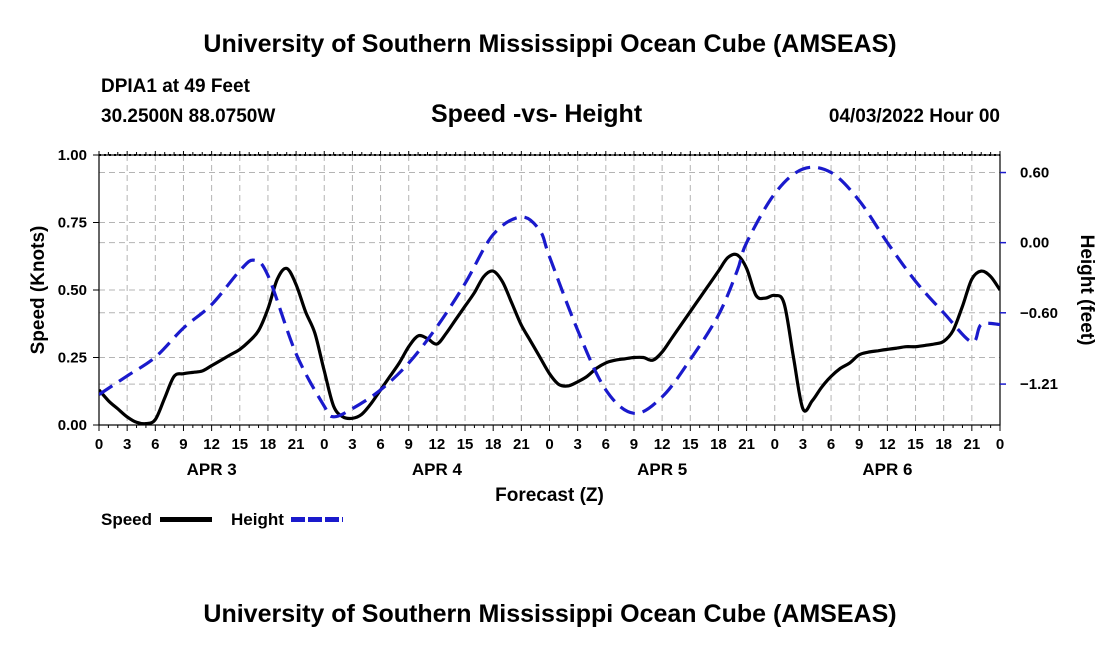 This screenshot has width=1100, height=650. What do you see at coordinates (72, 358) in the screenshot?
I see `y-left-tick-label: 0.25` at bounding box center [72, 358].